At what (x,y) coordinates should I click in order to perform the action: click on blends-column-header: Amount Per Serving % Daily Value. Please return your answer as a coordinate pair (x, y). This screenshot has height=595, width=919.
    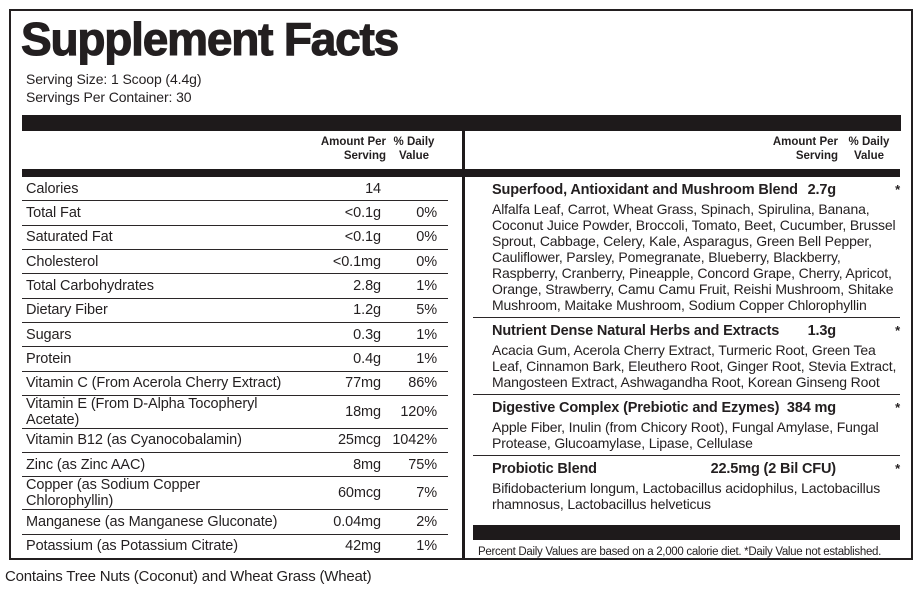
    Looking at the image, I should click on (682, 150).